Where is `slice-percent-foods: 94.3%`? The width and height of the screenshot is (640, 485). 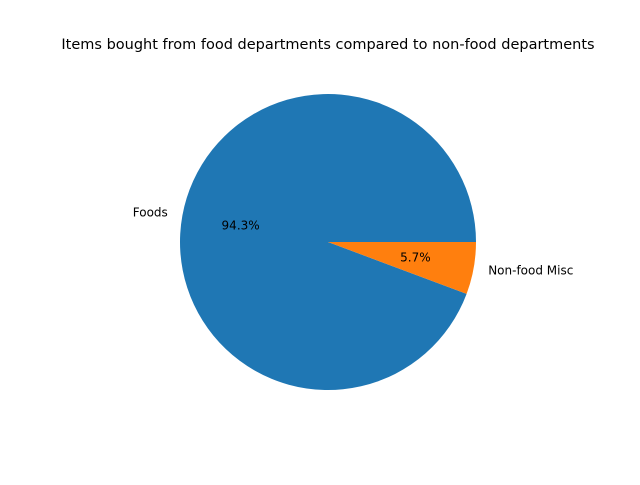 slice-percent-foods: 94.3% is located at coordinates (241, 226).